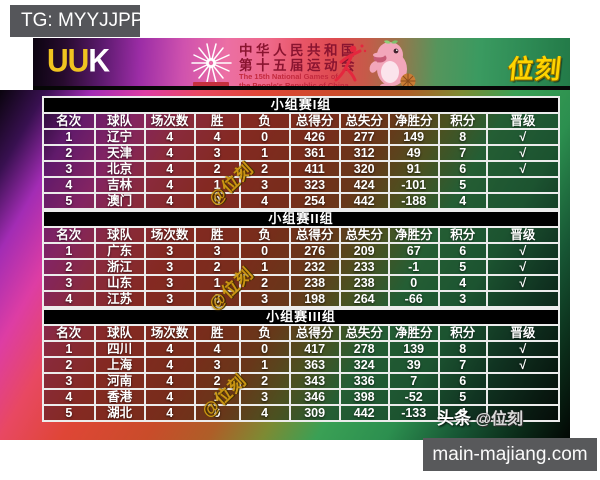  I want to click on data-cell: 277, so click(364, 137).